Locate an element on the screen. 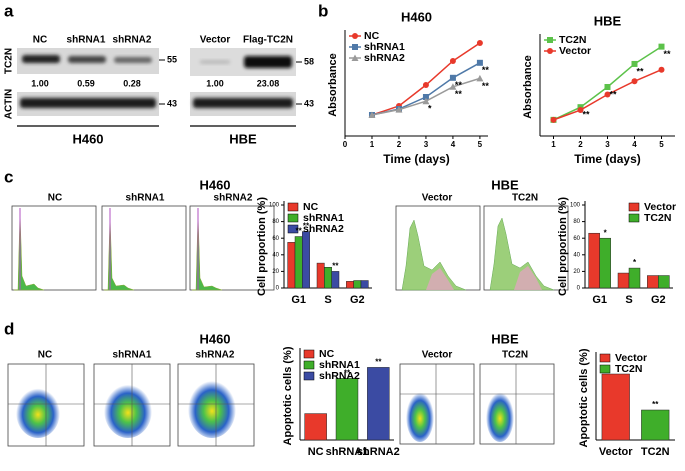 Image resolution: width=685 pixels, height=471 pixels. chart-title: H460 is located at coordinates (416, 16).